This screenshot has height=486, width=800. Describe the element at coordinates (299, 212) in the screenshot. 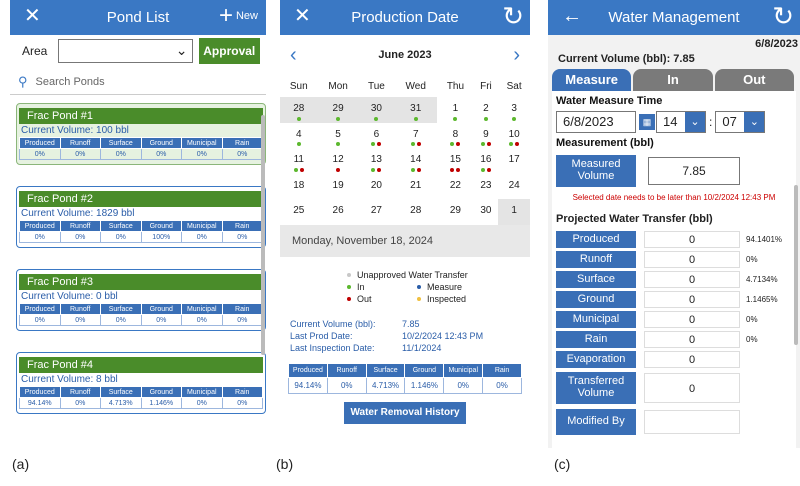

I see `calendar-day: 25` at that location.